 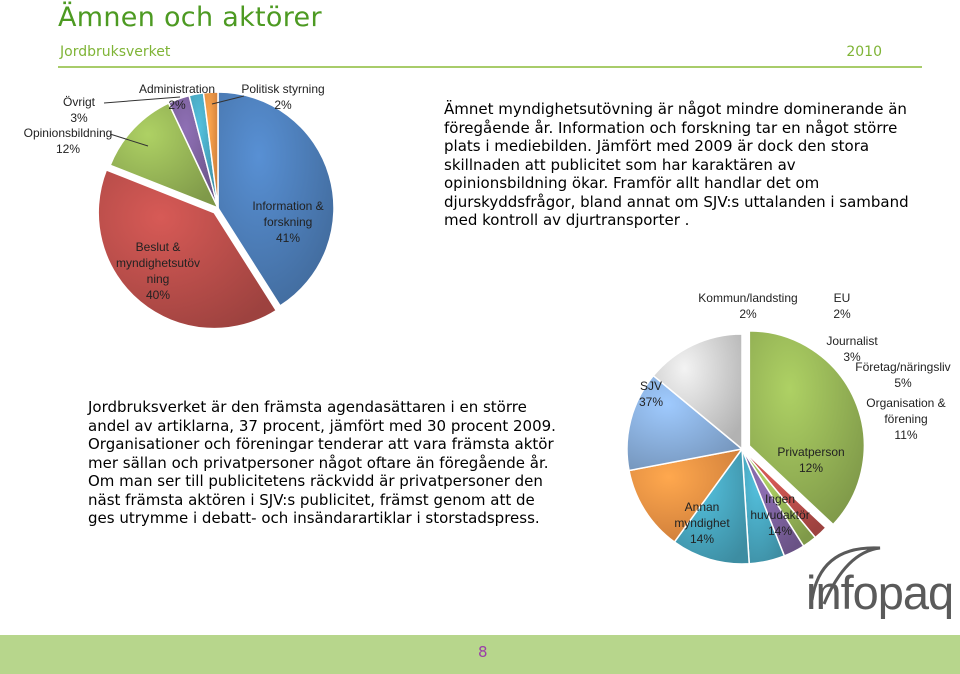 What do you see at coordinates (697, 392) in the screenshot?
I see `actors-pie-slice-annan-myndighet` at bounding box center [697, 392].